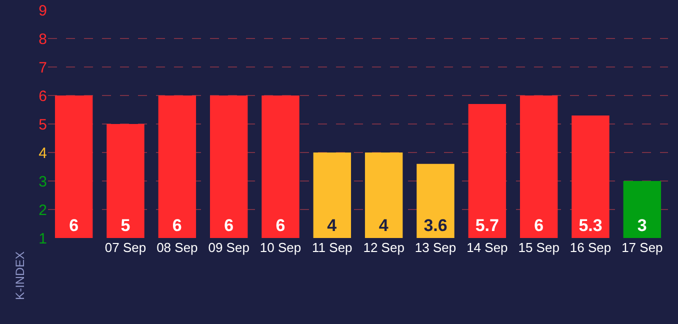 Image resolution: width=678 pixels, height=324 pixels. Describe the element at coordinates (42, 39) in the screenshot. I see `y-tick-label: 8` at that location.